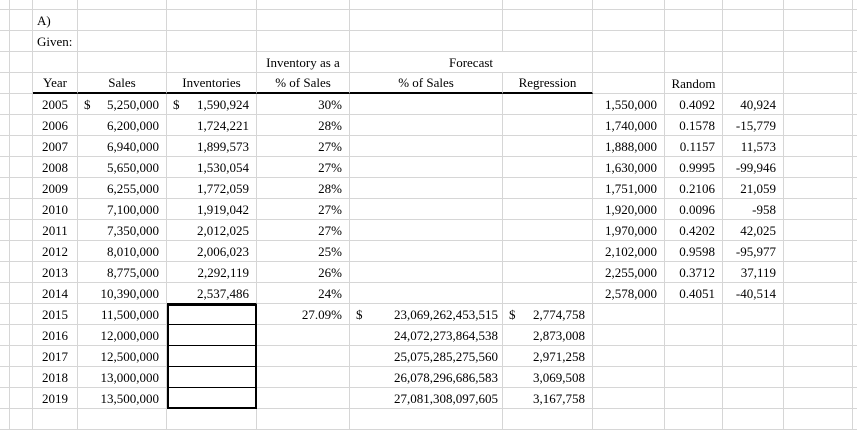  Describe the element at coordinates (55, 377) in the screenshot. I see `cell-year-2018: 2018` at that location.